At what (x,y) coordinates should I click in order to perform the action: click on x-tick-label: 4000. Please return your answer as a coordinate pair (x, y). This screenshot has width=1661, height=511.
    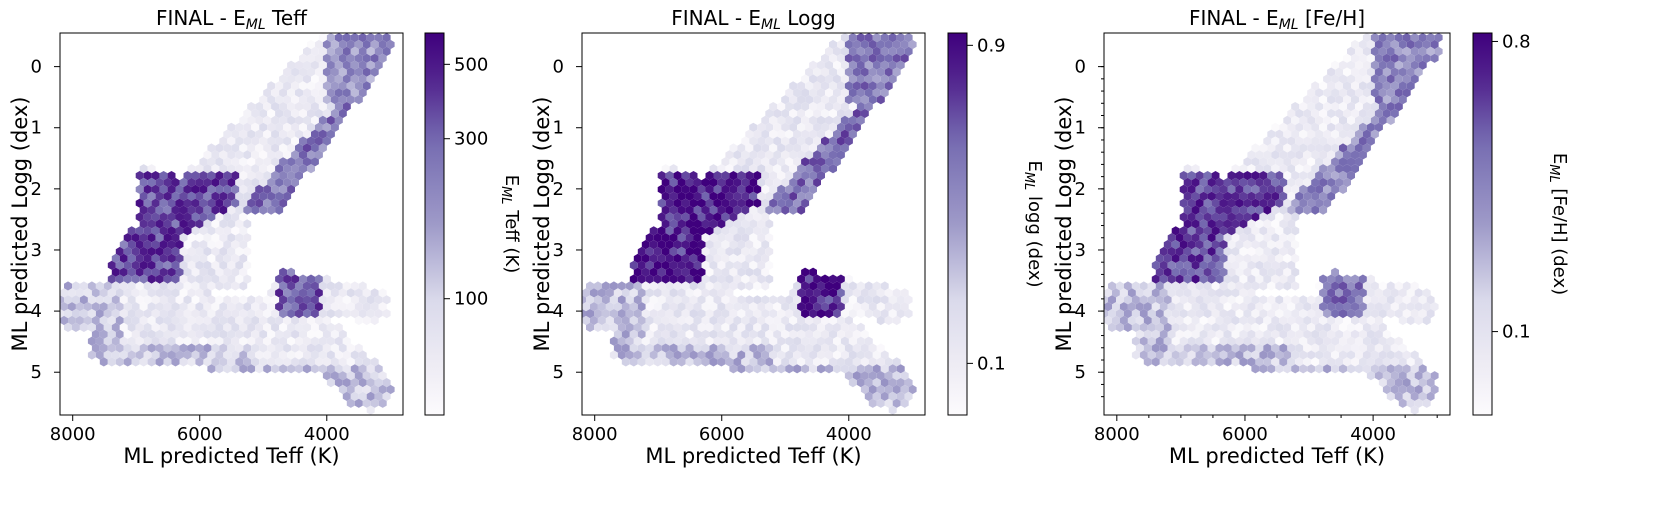
    Looking at the image, I should click on (327, 434).